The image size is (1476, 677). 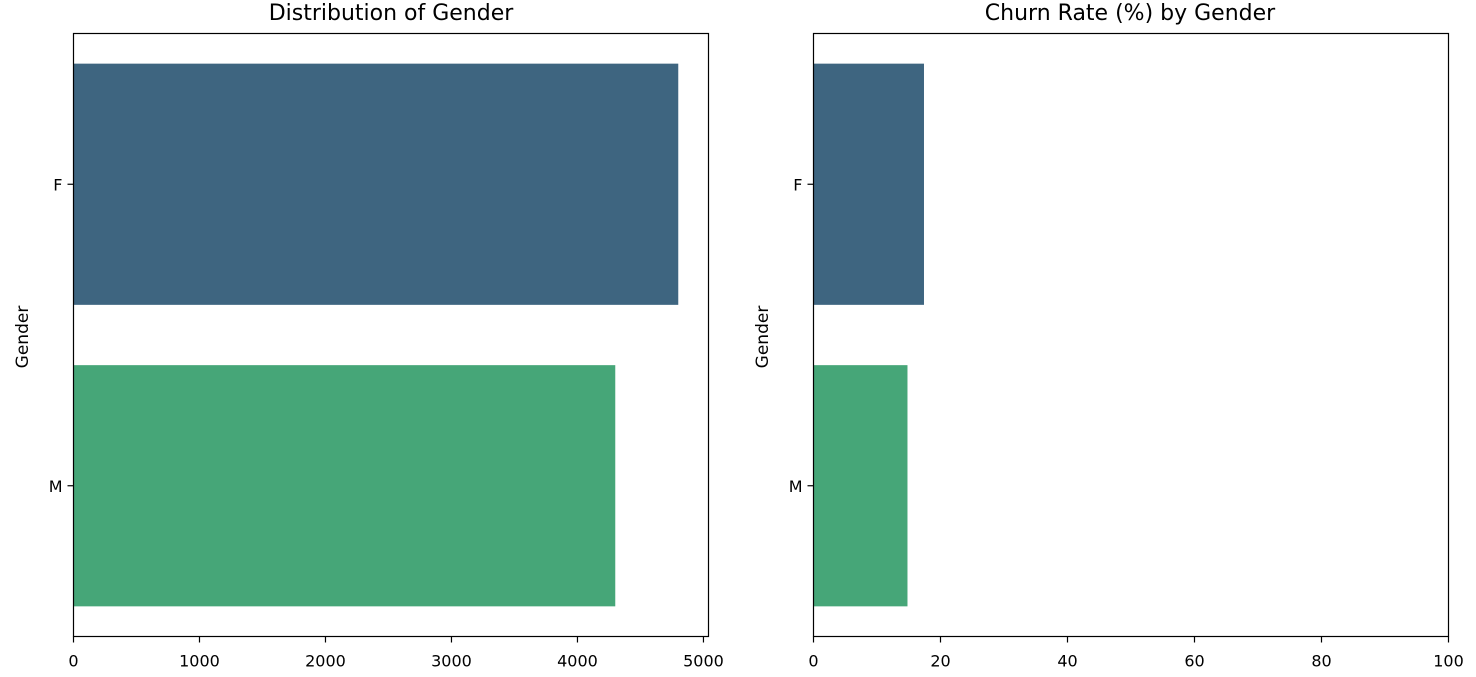 What do you see at coordinates (1448, 661) in the screenshot?
I see `x-tick-label: 100` at bounding box center [1448, 661].